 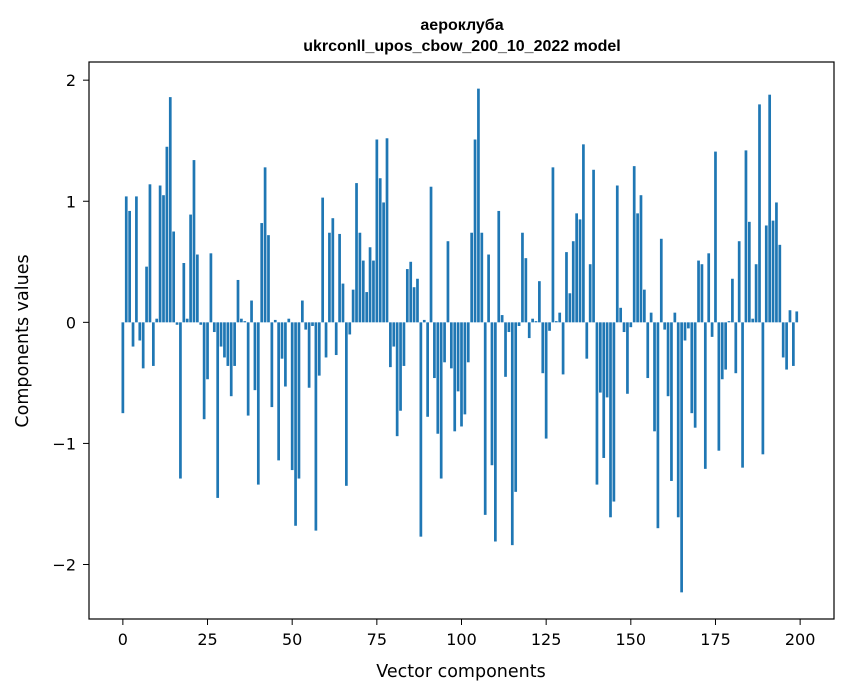 I want to click on y-axis-ticks: −2 −1 0 1 2, so click(x=70, y=323).